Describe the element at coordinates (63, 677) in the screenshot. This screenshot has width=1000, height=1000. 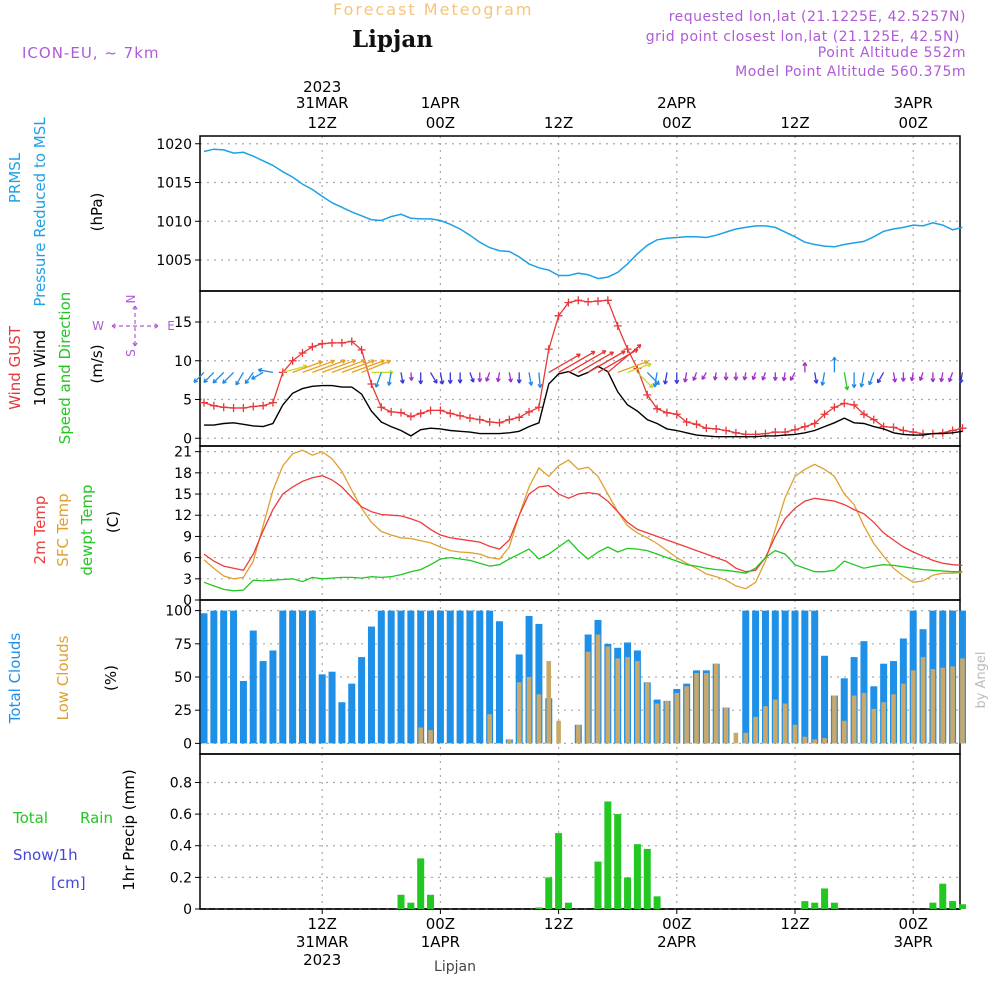
I see `low-clouds-label: Low Clouds` at that location.